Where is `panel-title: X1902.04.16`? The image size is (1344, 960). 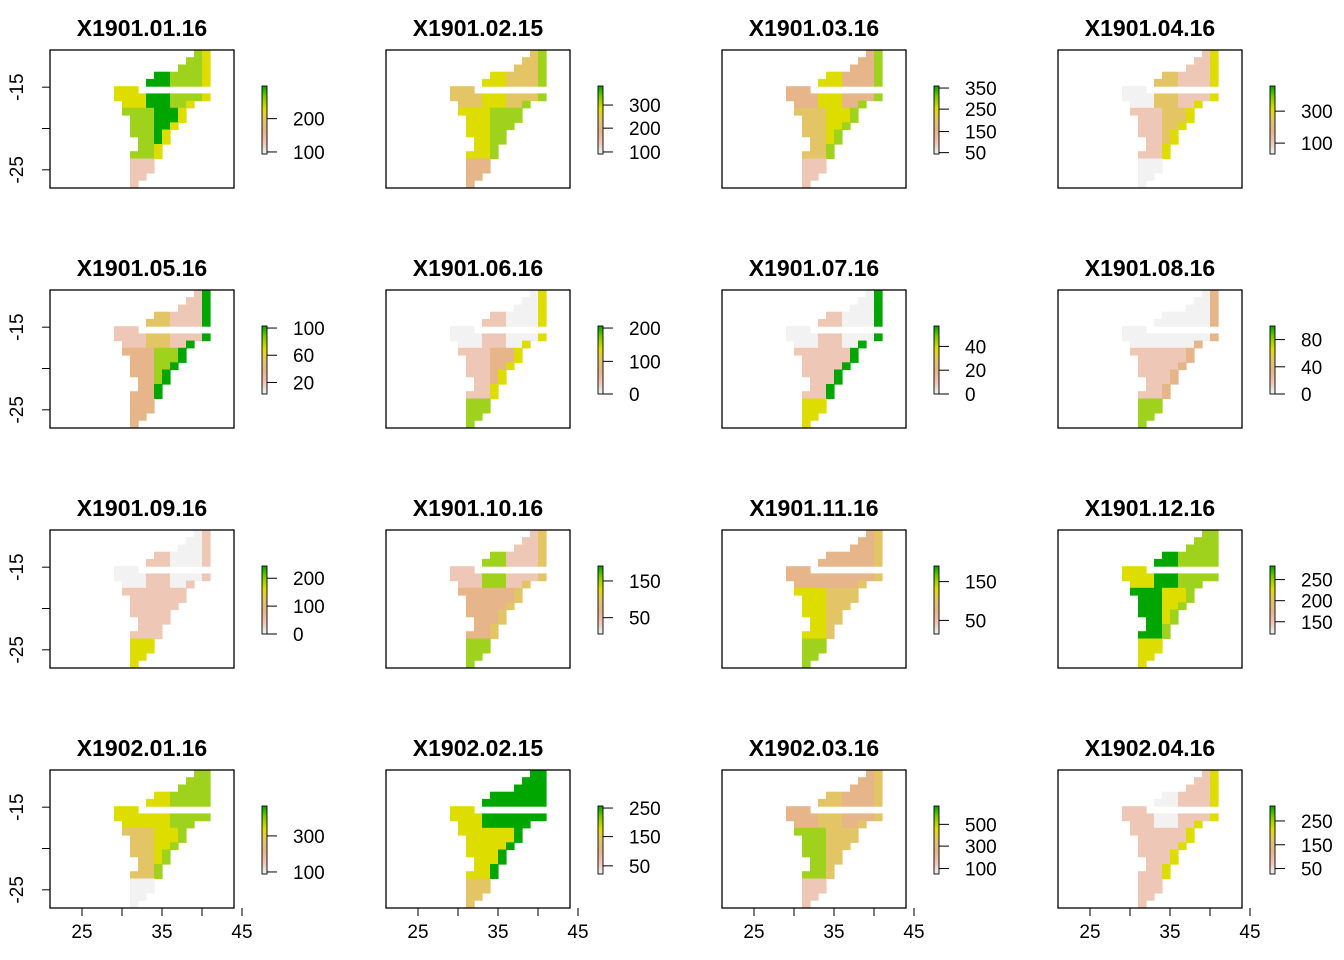 panel-title: X1902.04.16 is located at coordinates (1150, 748).